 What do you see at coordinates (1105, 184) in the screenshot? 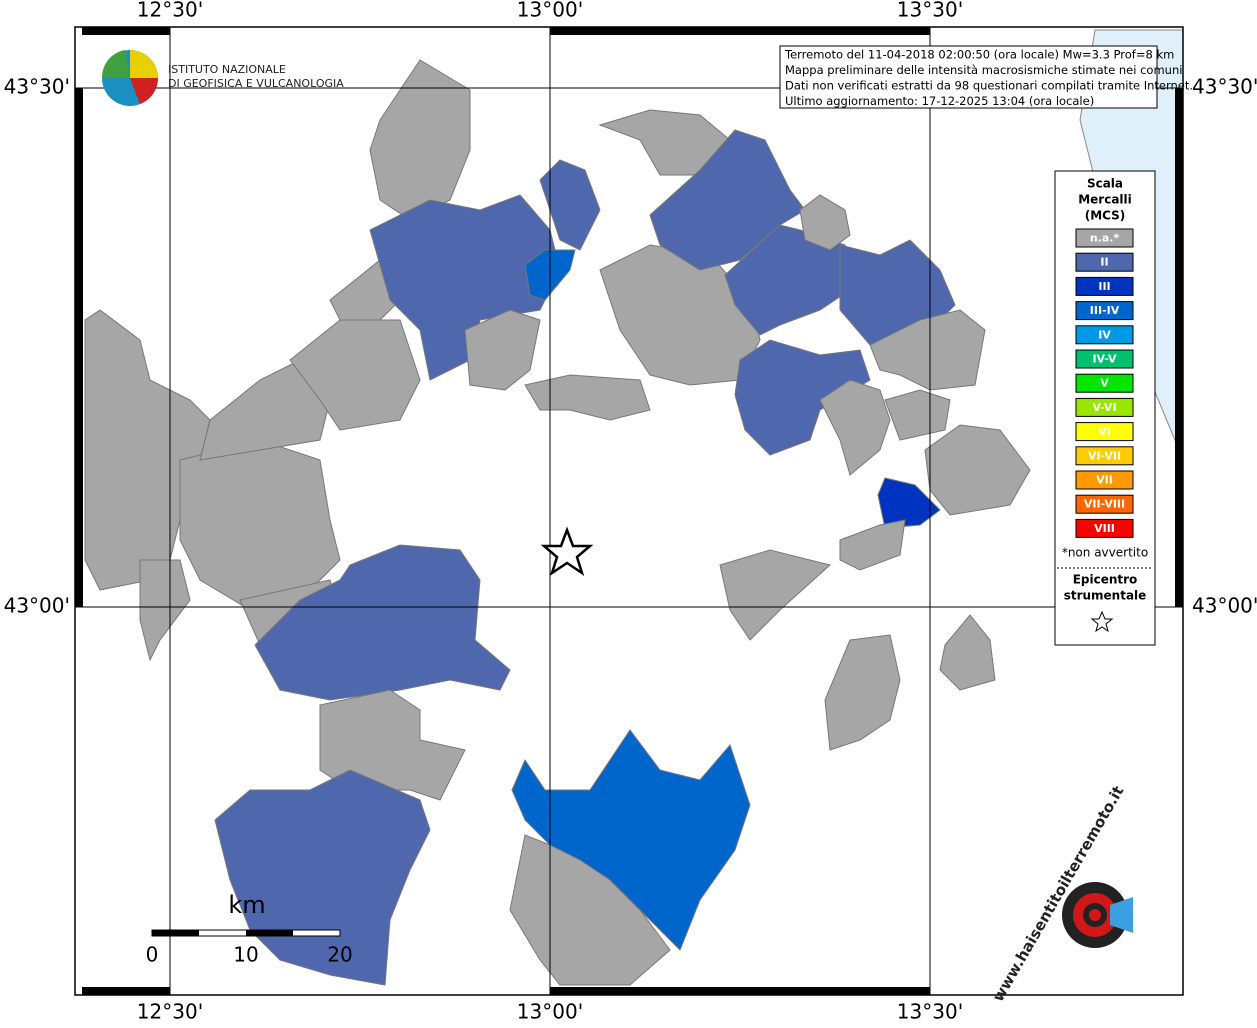
I see `legend-title: Scala` at bounding box center [1105, 184].